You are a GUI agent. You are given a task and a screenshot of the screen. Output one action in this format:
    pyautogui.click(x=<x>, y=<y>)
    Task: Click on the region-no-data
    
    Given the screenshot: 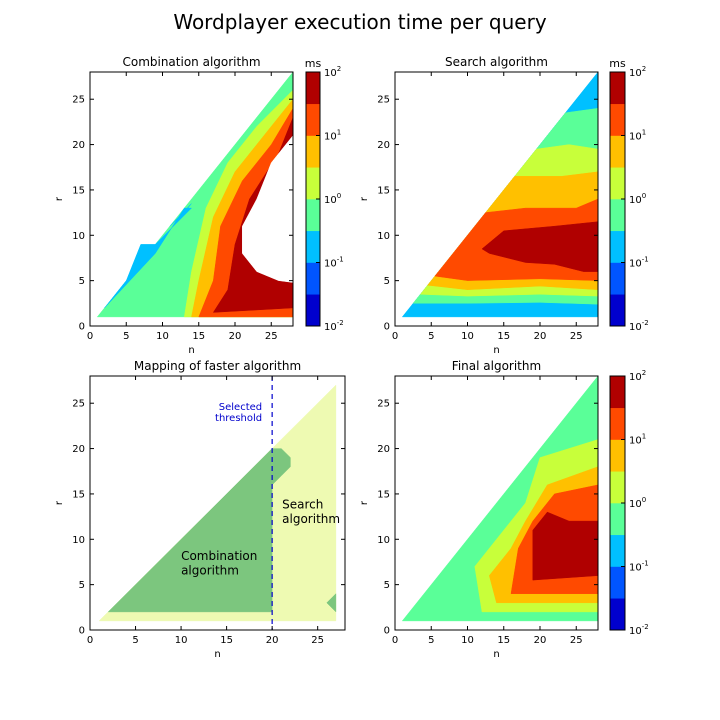 What is the action you would take?
    pyautogui.click(x=267, y=209)
    